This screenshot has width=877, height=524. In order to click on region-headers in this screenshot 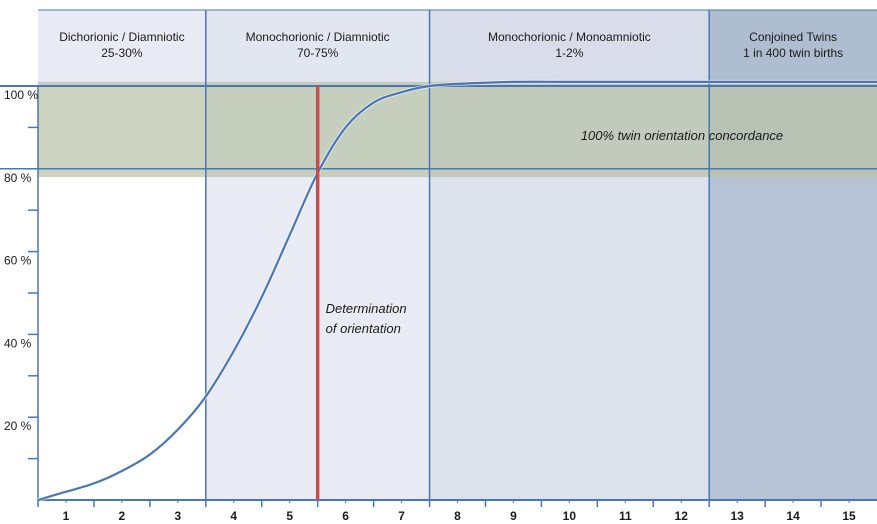, I will do `click(457, 48)`.